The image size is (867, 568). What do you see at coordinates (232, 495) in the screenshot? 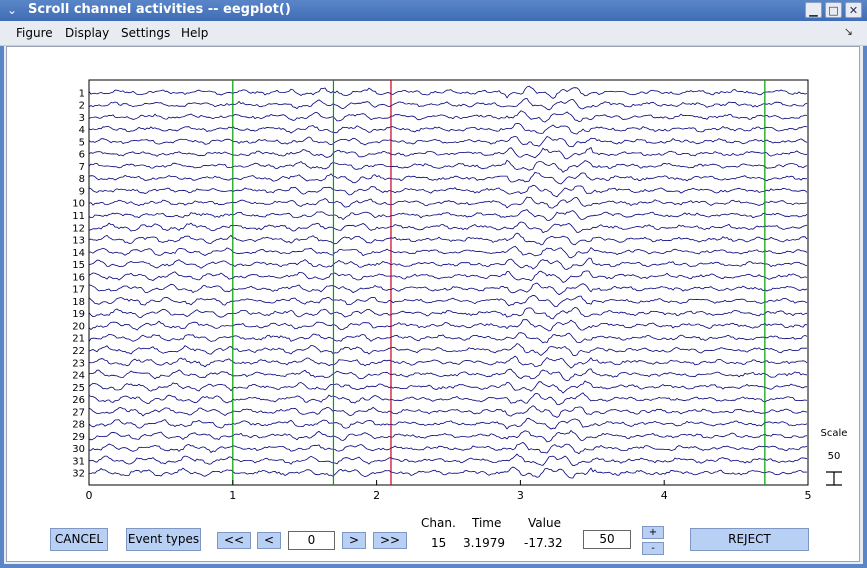
I see `x-tick-label-1: 1` at bounding box center [232, 495].